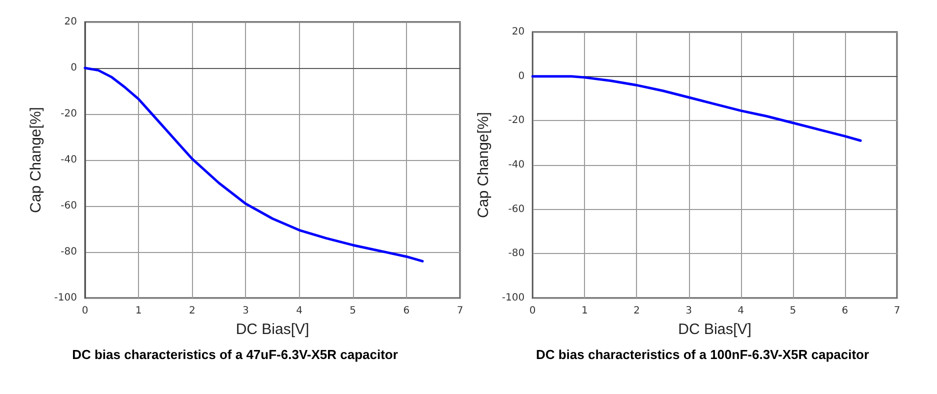  What do you see at coordinates (703, 354) in the screenshot?
I see `text: DC bias characteristics of a 100nF-6.3V-X5R capacitor` at bounding box center [703, 354].